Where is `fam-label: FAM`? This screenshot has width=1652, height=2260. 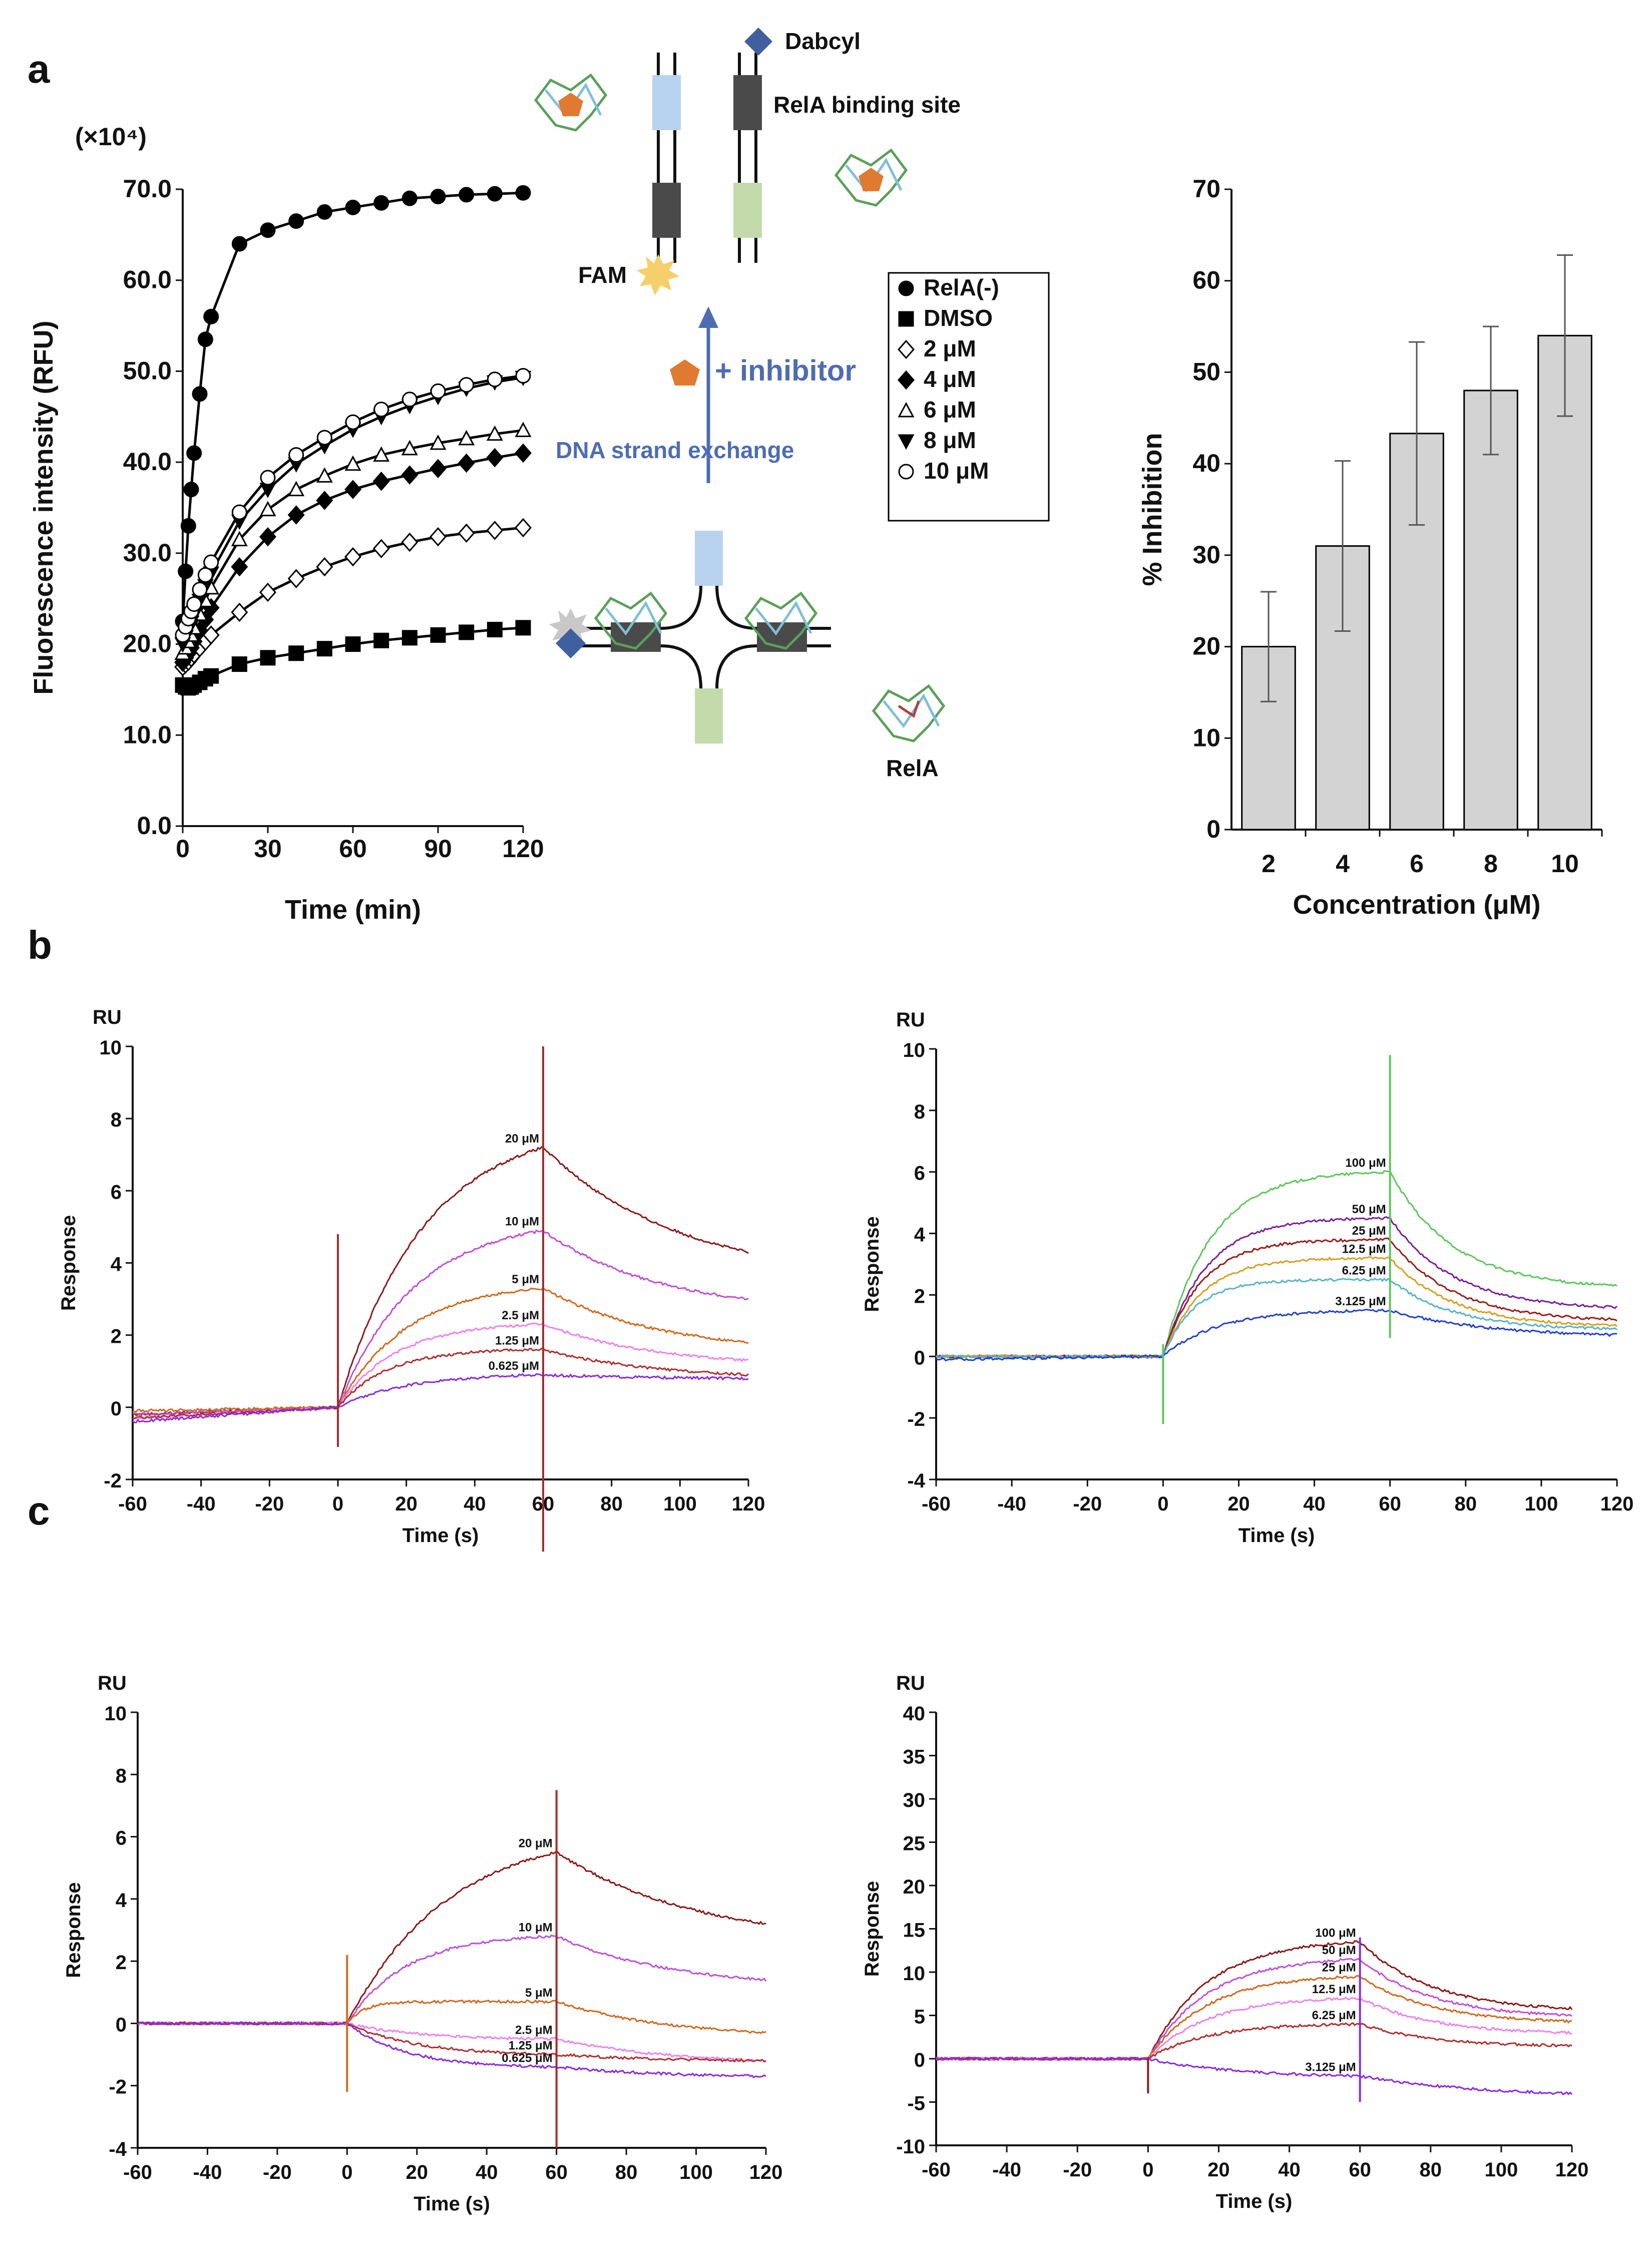
fam-label: FAM is located at coordinates (602, 275).